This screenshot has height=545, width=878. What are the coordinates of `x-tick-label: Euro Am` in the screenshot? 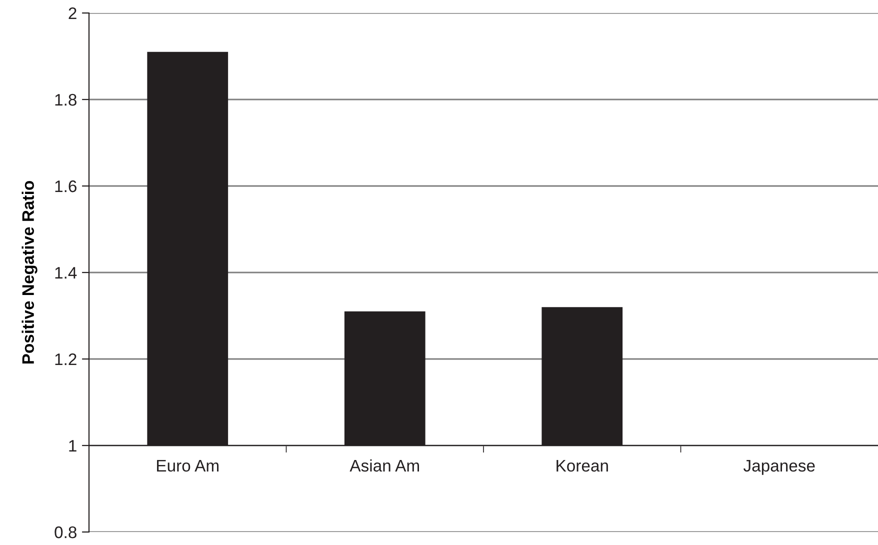 It's located at (187, 466).